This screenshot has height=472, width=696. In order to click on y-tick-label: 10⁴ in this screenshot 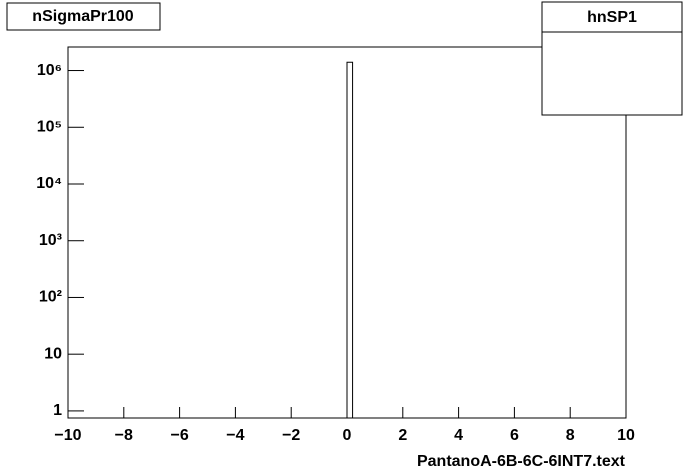, I will do `click(49, 183)`.